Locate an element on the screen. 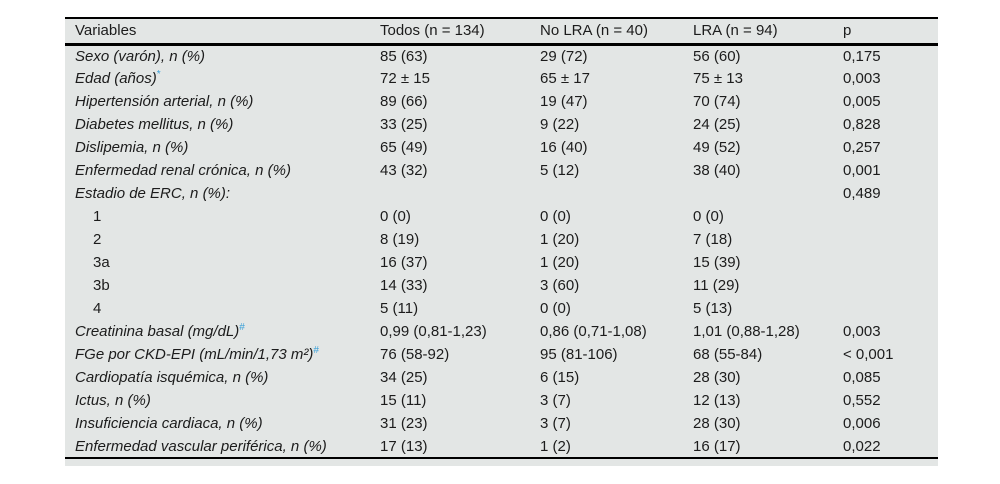  table-row: 2 8 (19) 1 (20) 7 (18) is located at coordinates (501, 239).